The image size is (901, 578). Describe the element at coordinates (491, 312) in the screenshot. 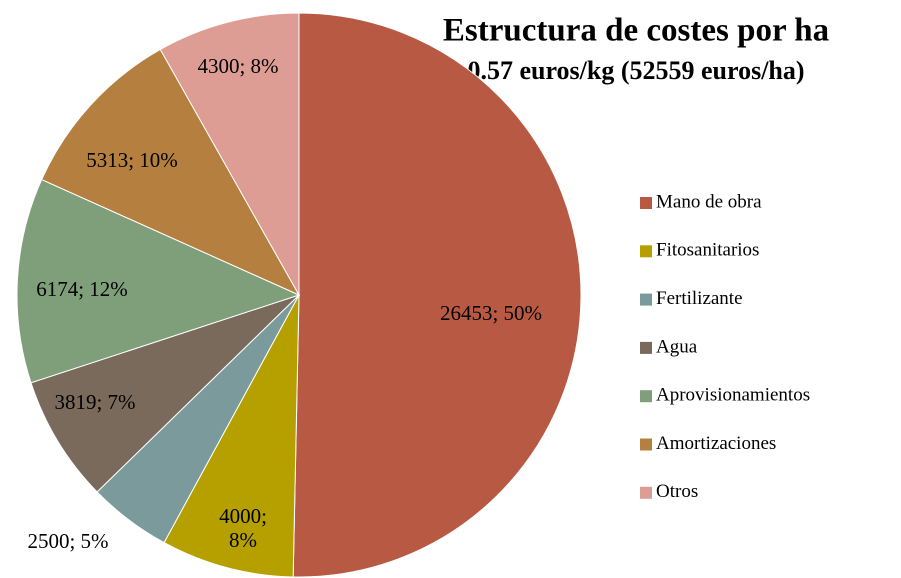

I see `data-label: 26453; 50%` at that location.